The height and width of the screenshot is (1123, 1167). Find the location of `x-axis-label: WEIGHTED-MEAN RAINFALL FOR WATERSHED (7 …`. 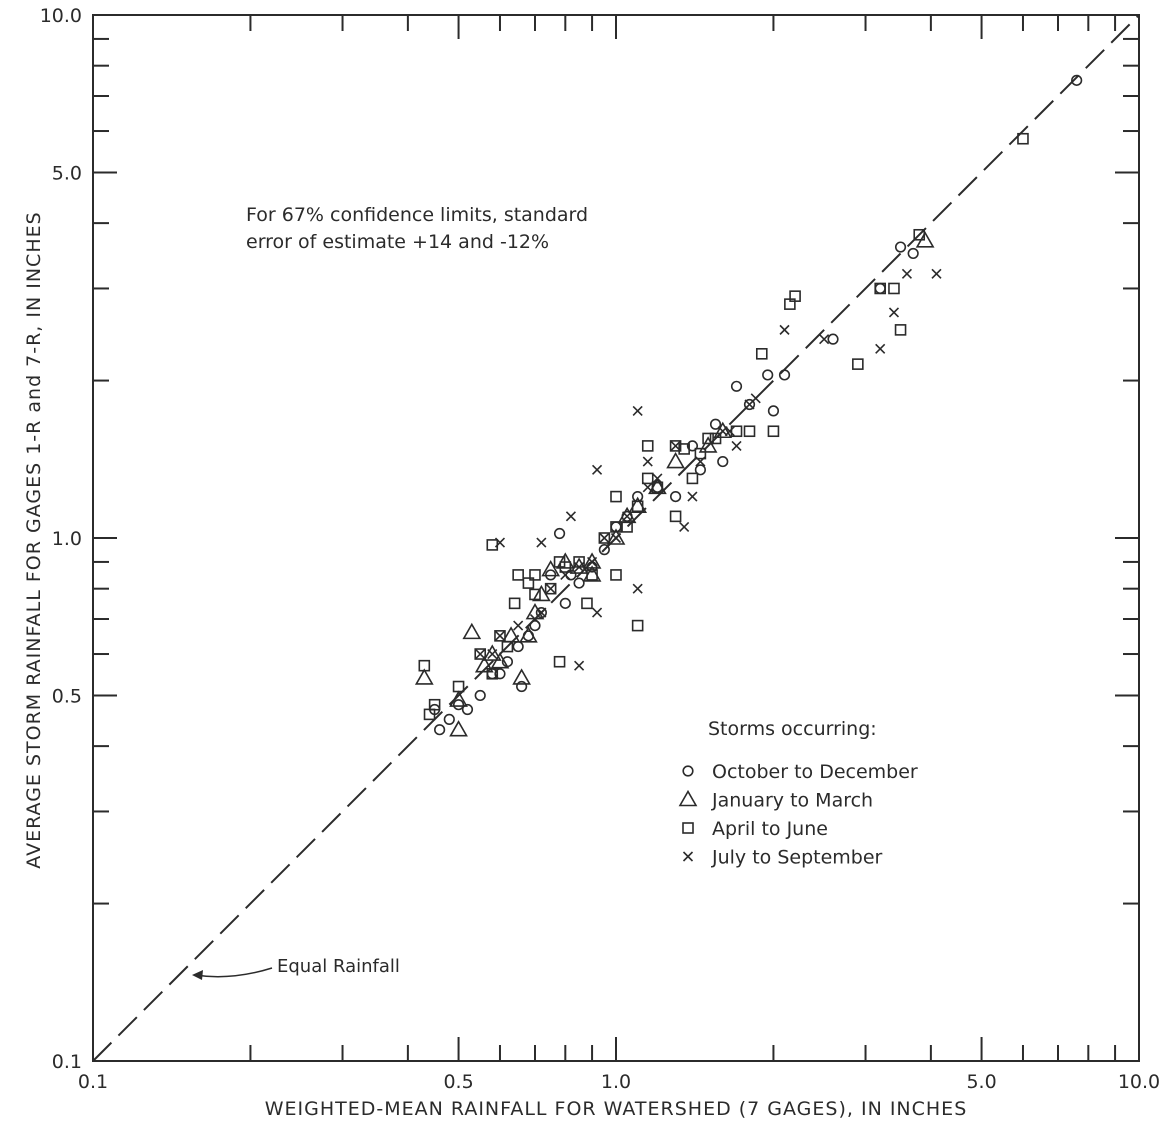

x-axis-label: WEIGHTED-MEAN RAINFALL FOR WATERSHED (7 … is located at coordinates (616, 1109).